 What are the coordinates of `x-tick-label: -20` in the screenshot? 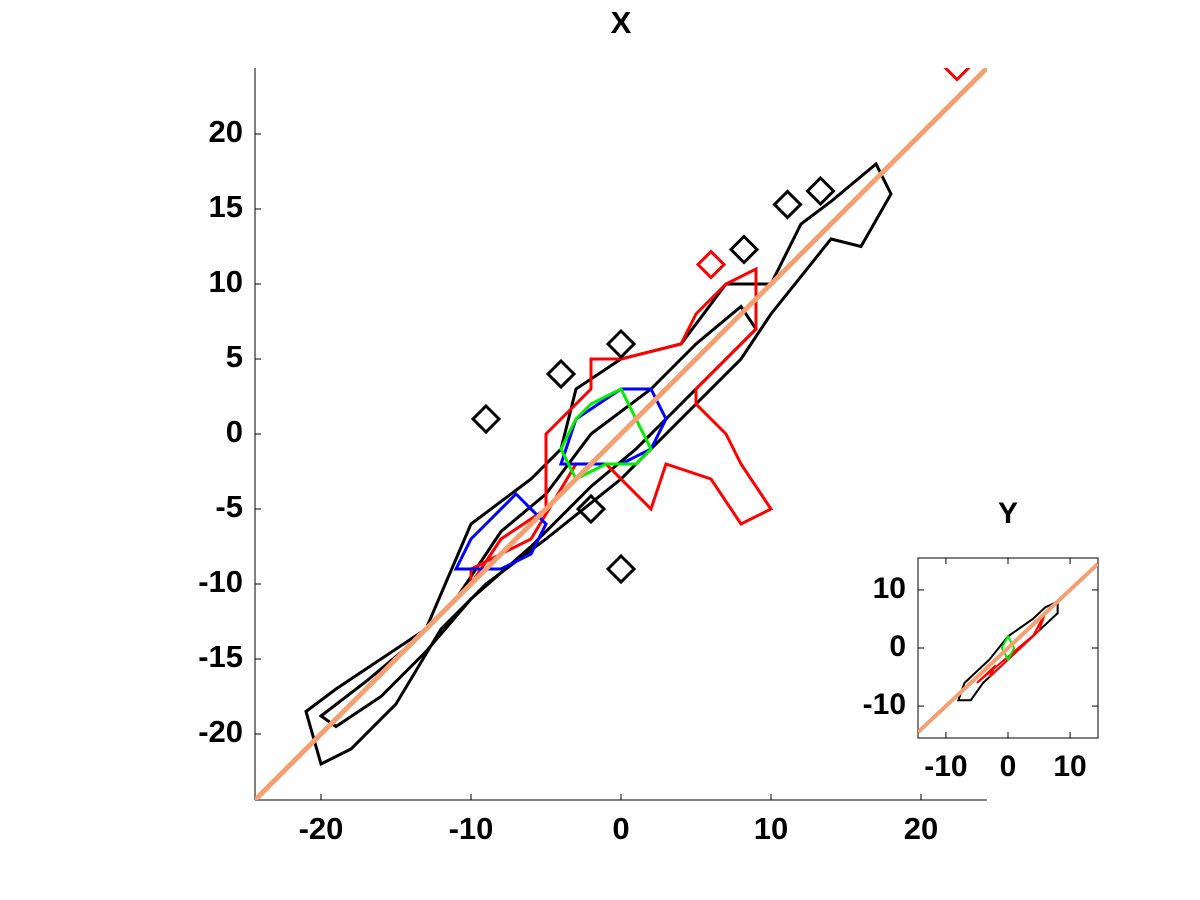 It's located at (321, 828).